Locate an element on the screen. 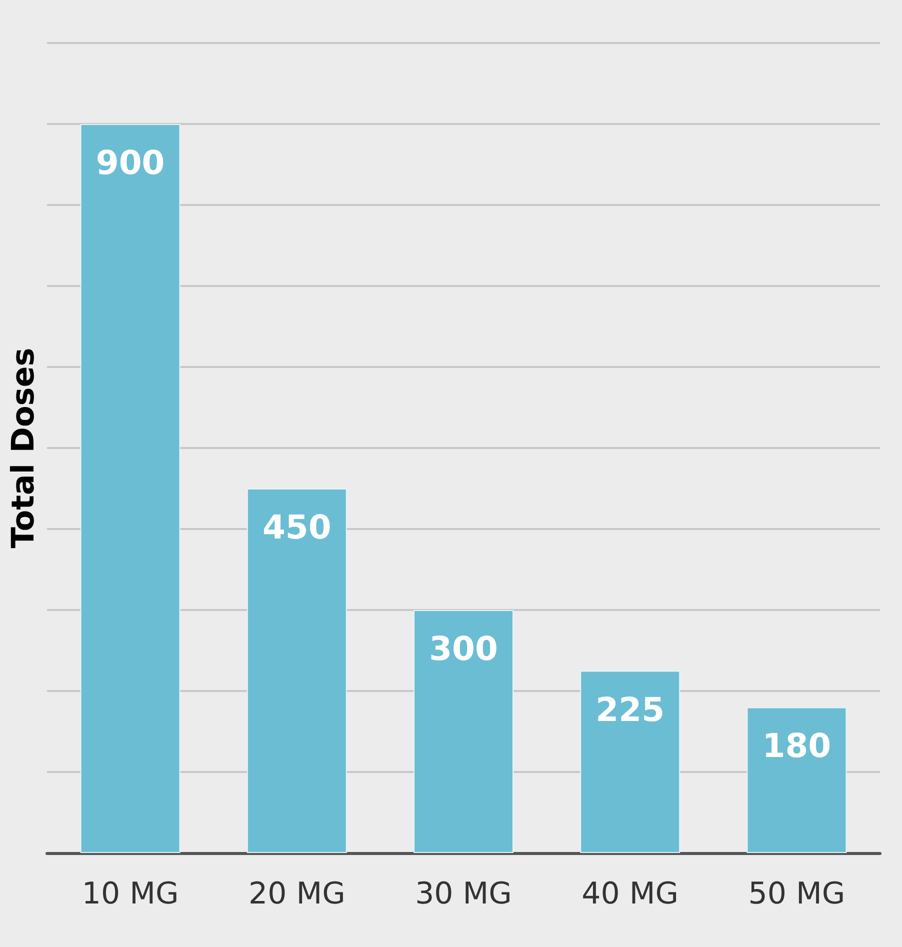 The width and height of the screenshot is (902, 947). data-label: 450 is located at coordinates (297, 527).